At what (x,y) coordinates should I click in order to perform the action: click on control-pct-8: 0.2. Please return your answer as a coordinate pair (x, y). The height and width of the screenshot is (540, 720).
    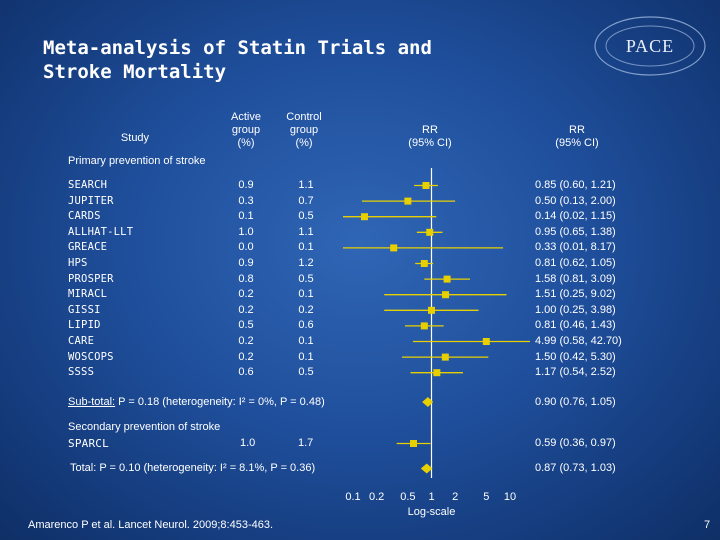
    Looking at the image, I should click on (306, 309).